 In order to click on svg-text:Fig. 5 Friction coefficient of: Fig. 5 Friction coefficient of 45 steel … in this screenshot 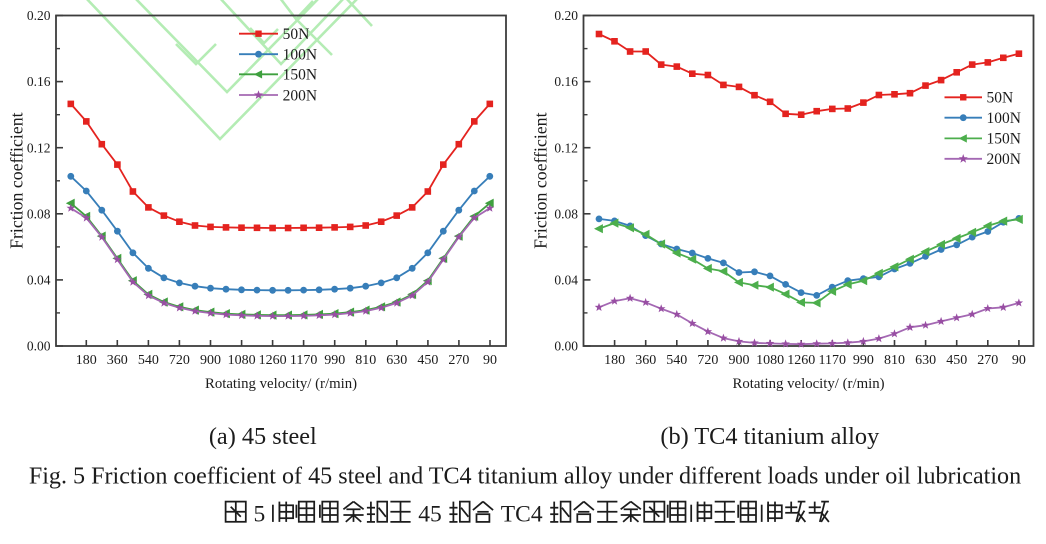, I will do `click(525, 477)`.